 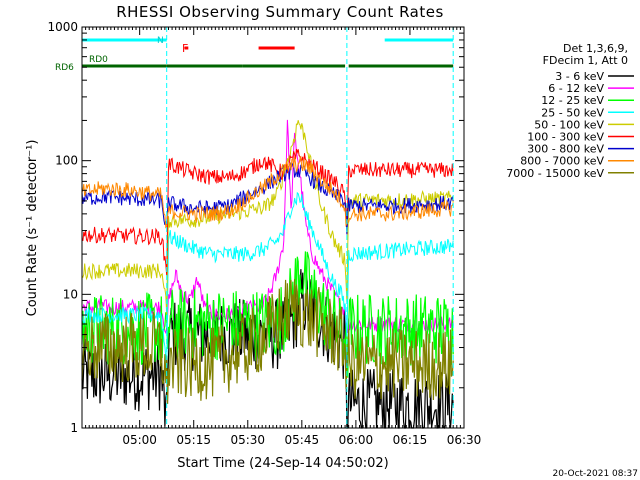 What do you see at coordinates (66, 161) in the screenshot?
I see `y-tick-label: 100` at bounding box center [66, 161].